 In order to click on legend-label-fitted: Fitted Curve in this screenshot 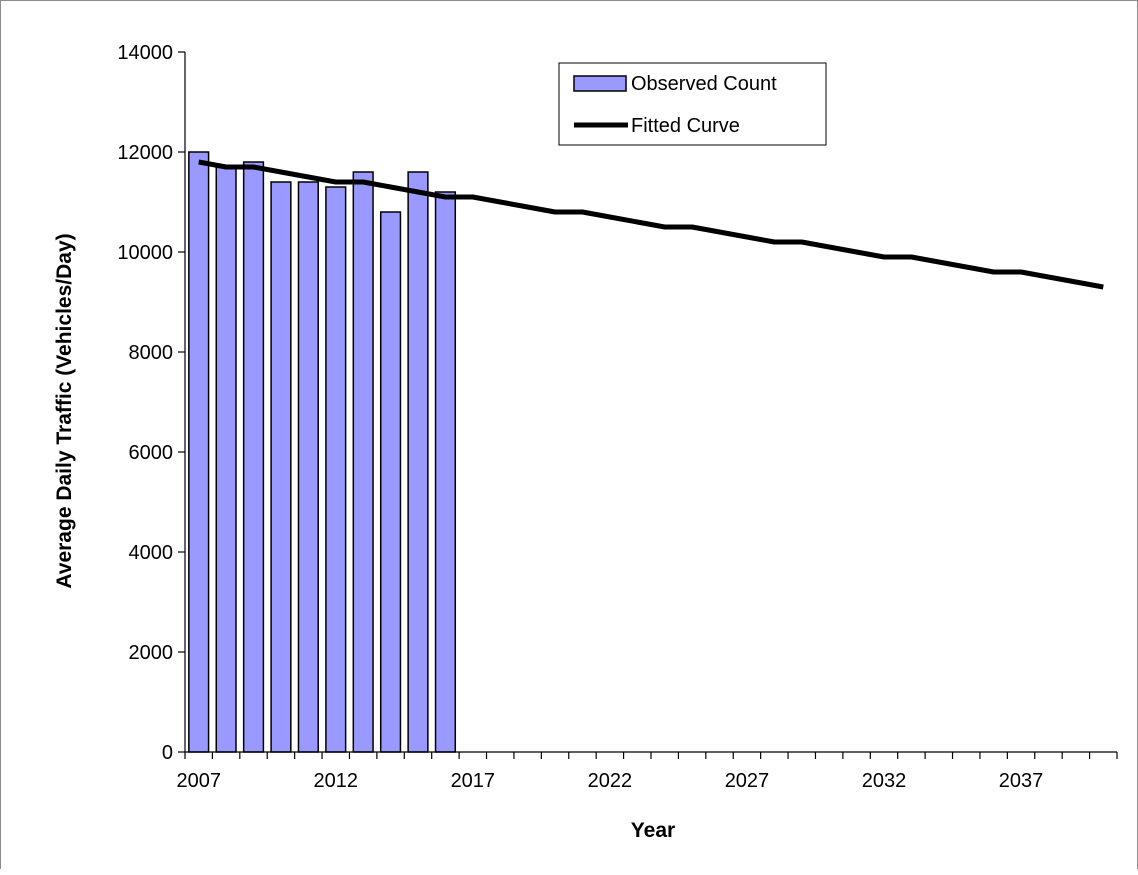, I will do `click(685, 126)`.